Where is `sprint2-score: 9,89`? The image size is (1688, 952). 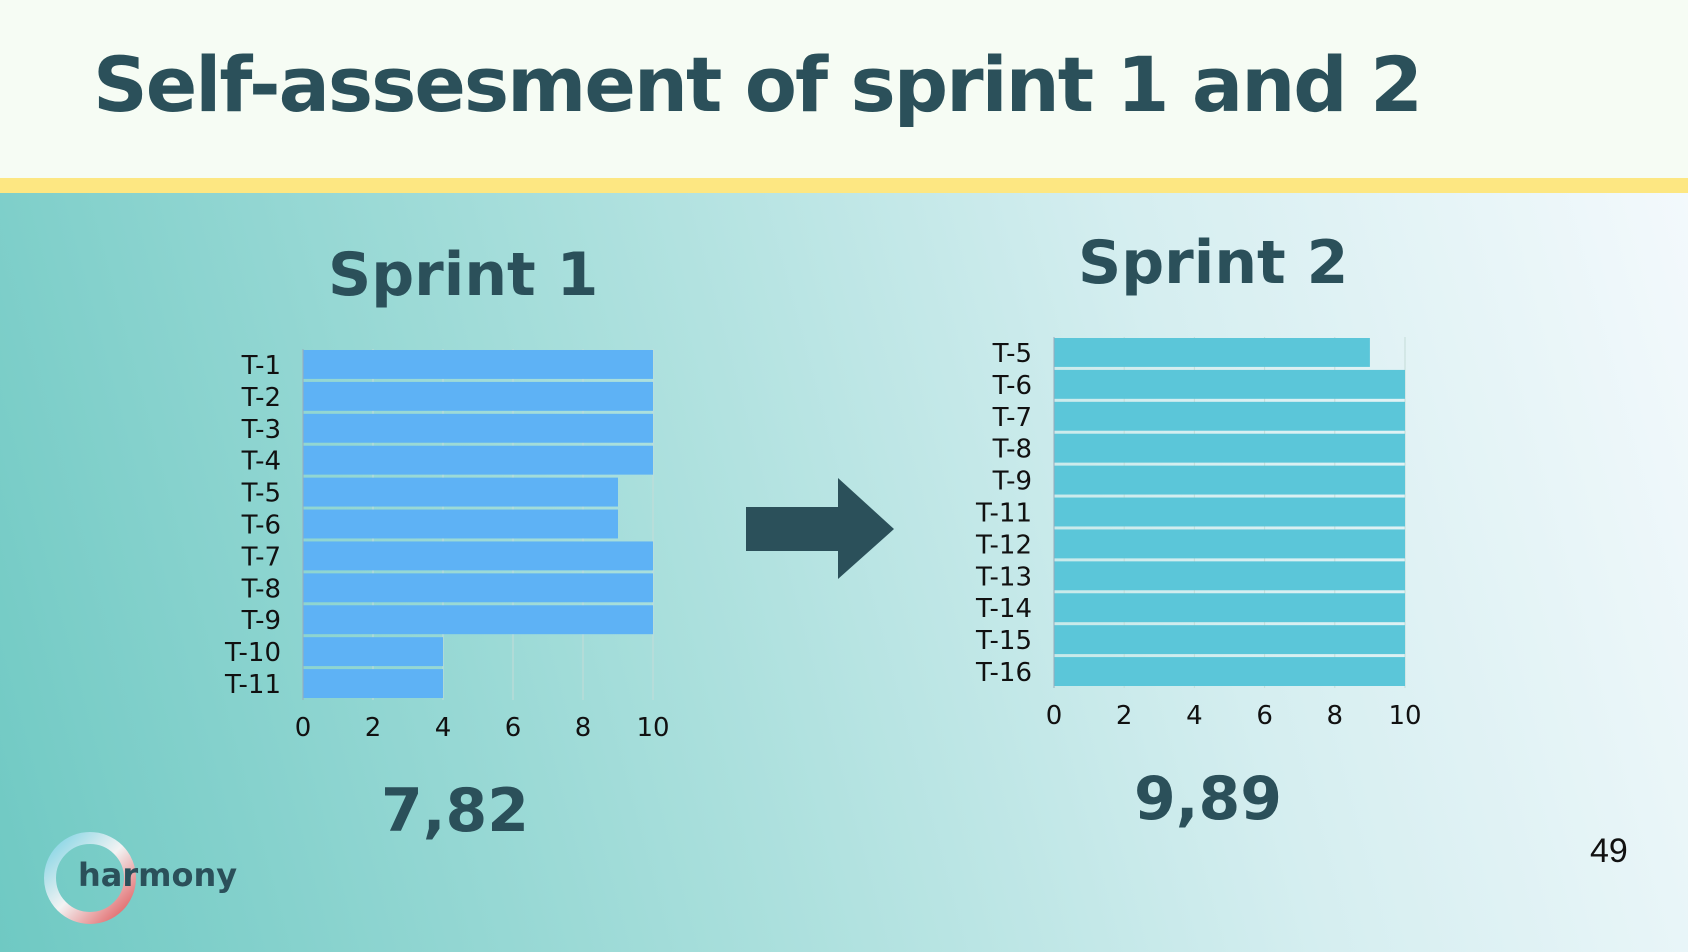
sprint2-score: 9,89 is located at coordinates (1208, 799).